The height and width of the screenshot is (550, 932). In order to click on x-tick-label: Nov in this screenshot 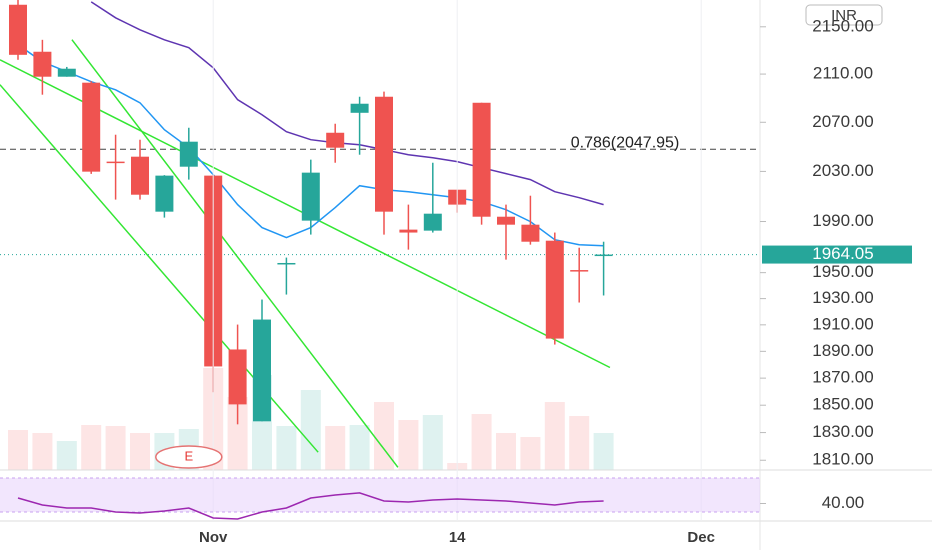, I will do `click(213, 537)`.